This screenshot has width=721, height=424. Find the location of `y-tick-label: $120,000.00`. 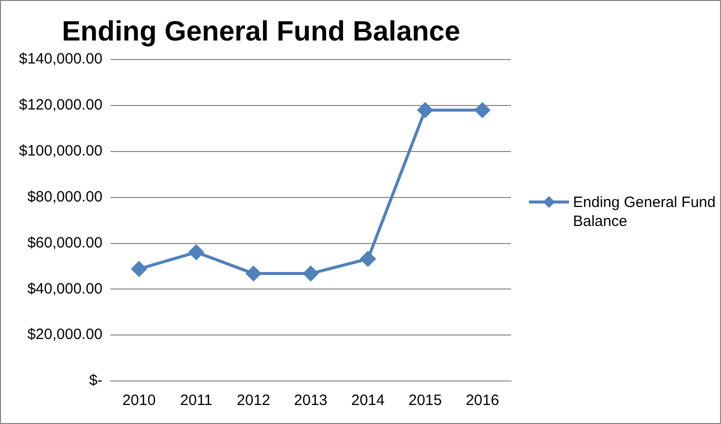

y-tick-label: $120,000.00 is located at coordinates (60, 105).